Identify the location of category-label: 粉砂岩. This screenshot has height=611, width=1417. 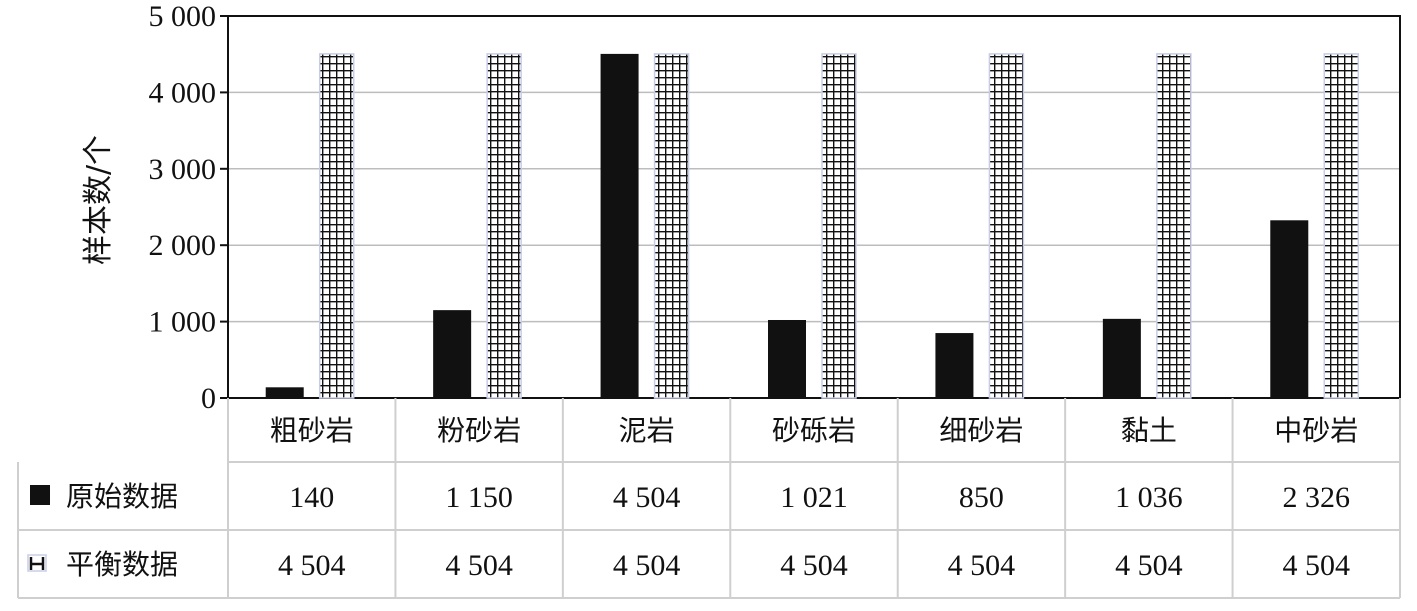
(479, 430).